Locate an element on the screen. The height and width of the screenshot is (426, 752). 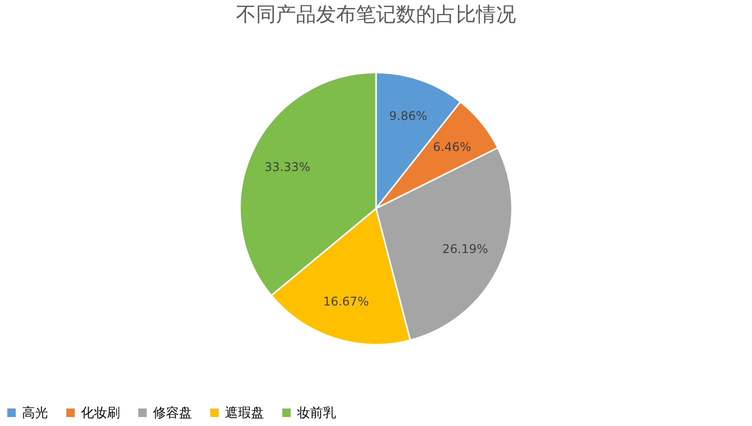
data-label: 9.86% is located at coordinates (408, 116).